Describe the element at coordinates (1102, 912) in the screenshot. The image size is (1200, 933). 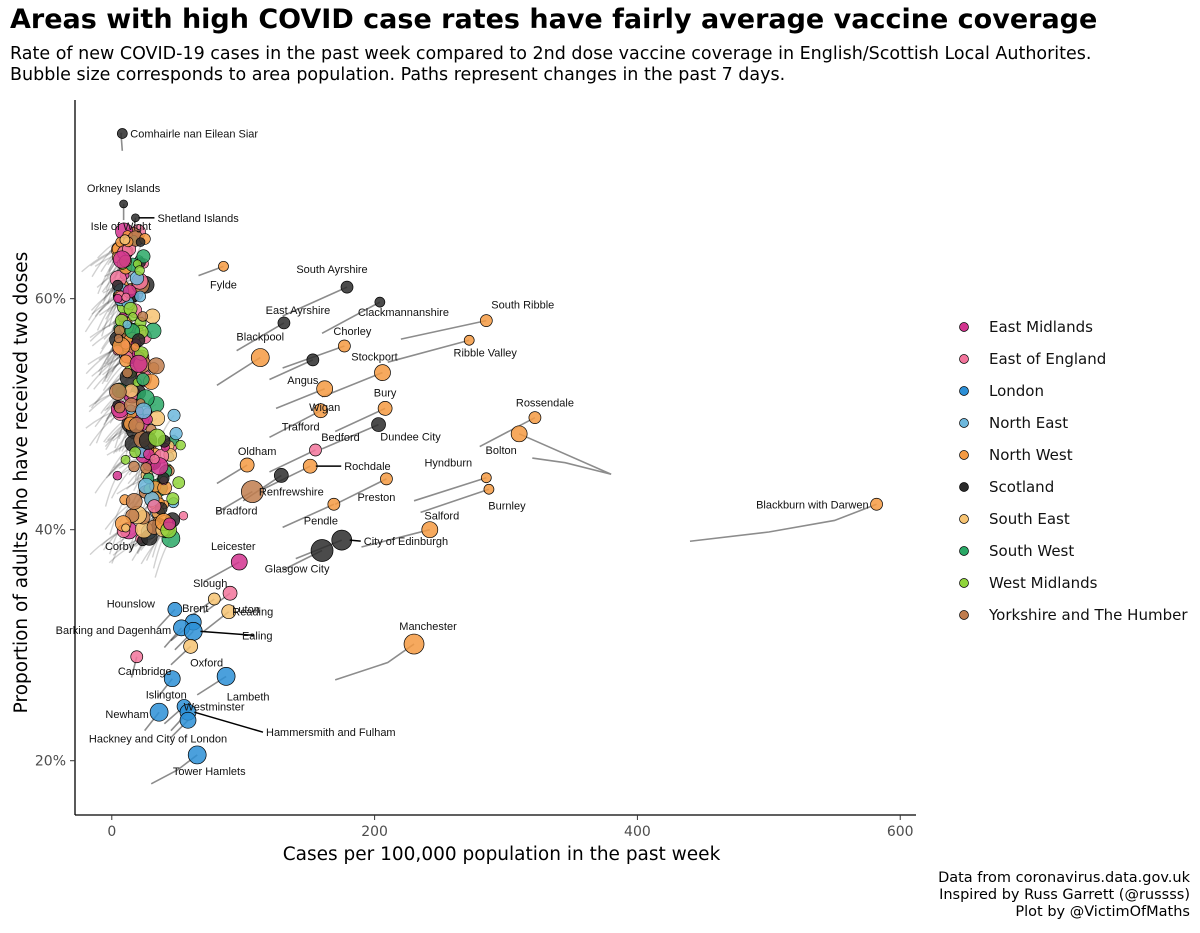
I see `caption-line-3: Plot by @VictimOfMaths` at that location.